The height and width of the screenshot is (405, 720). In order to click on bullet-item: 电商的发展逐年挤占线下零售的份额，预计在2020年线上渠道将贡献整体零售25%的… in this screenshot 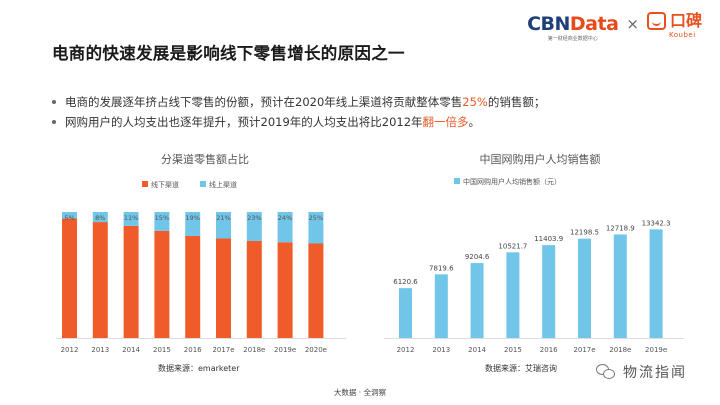, I will do `click(298, 102)`.